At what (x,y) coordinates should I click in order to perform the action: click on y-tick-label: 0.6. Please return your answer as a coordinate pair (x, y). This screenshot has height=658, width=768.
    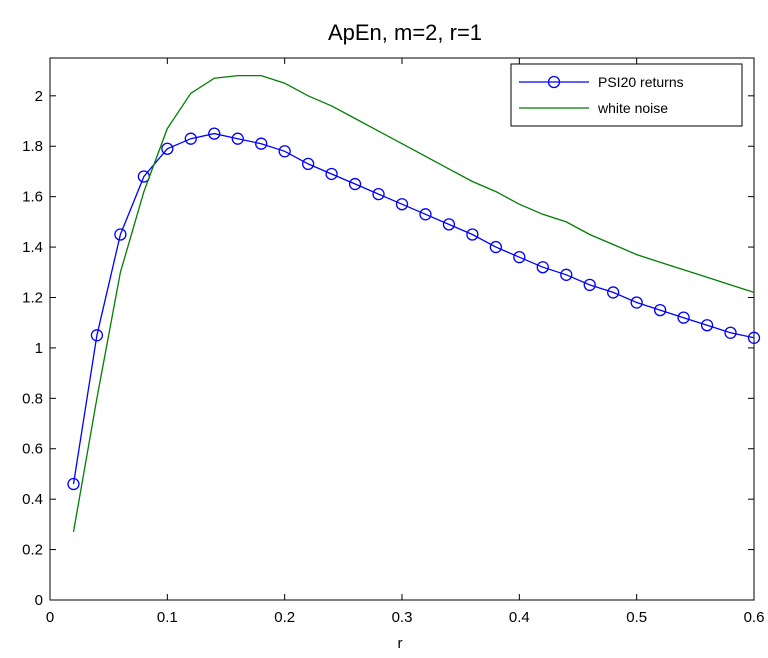
    Looking at the image, I should click on (32, 449).